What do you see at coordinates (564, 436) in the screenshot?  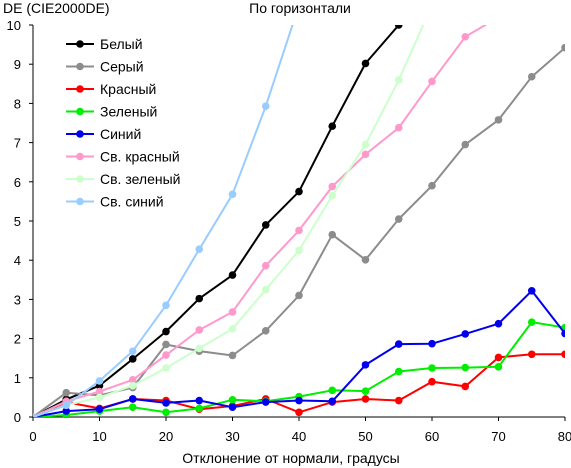 I see `x-tick-label: 80` at bounding box center [564, 436].